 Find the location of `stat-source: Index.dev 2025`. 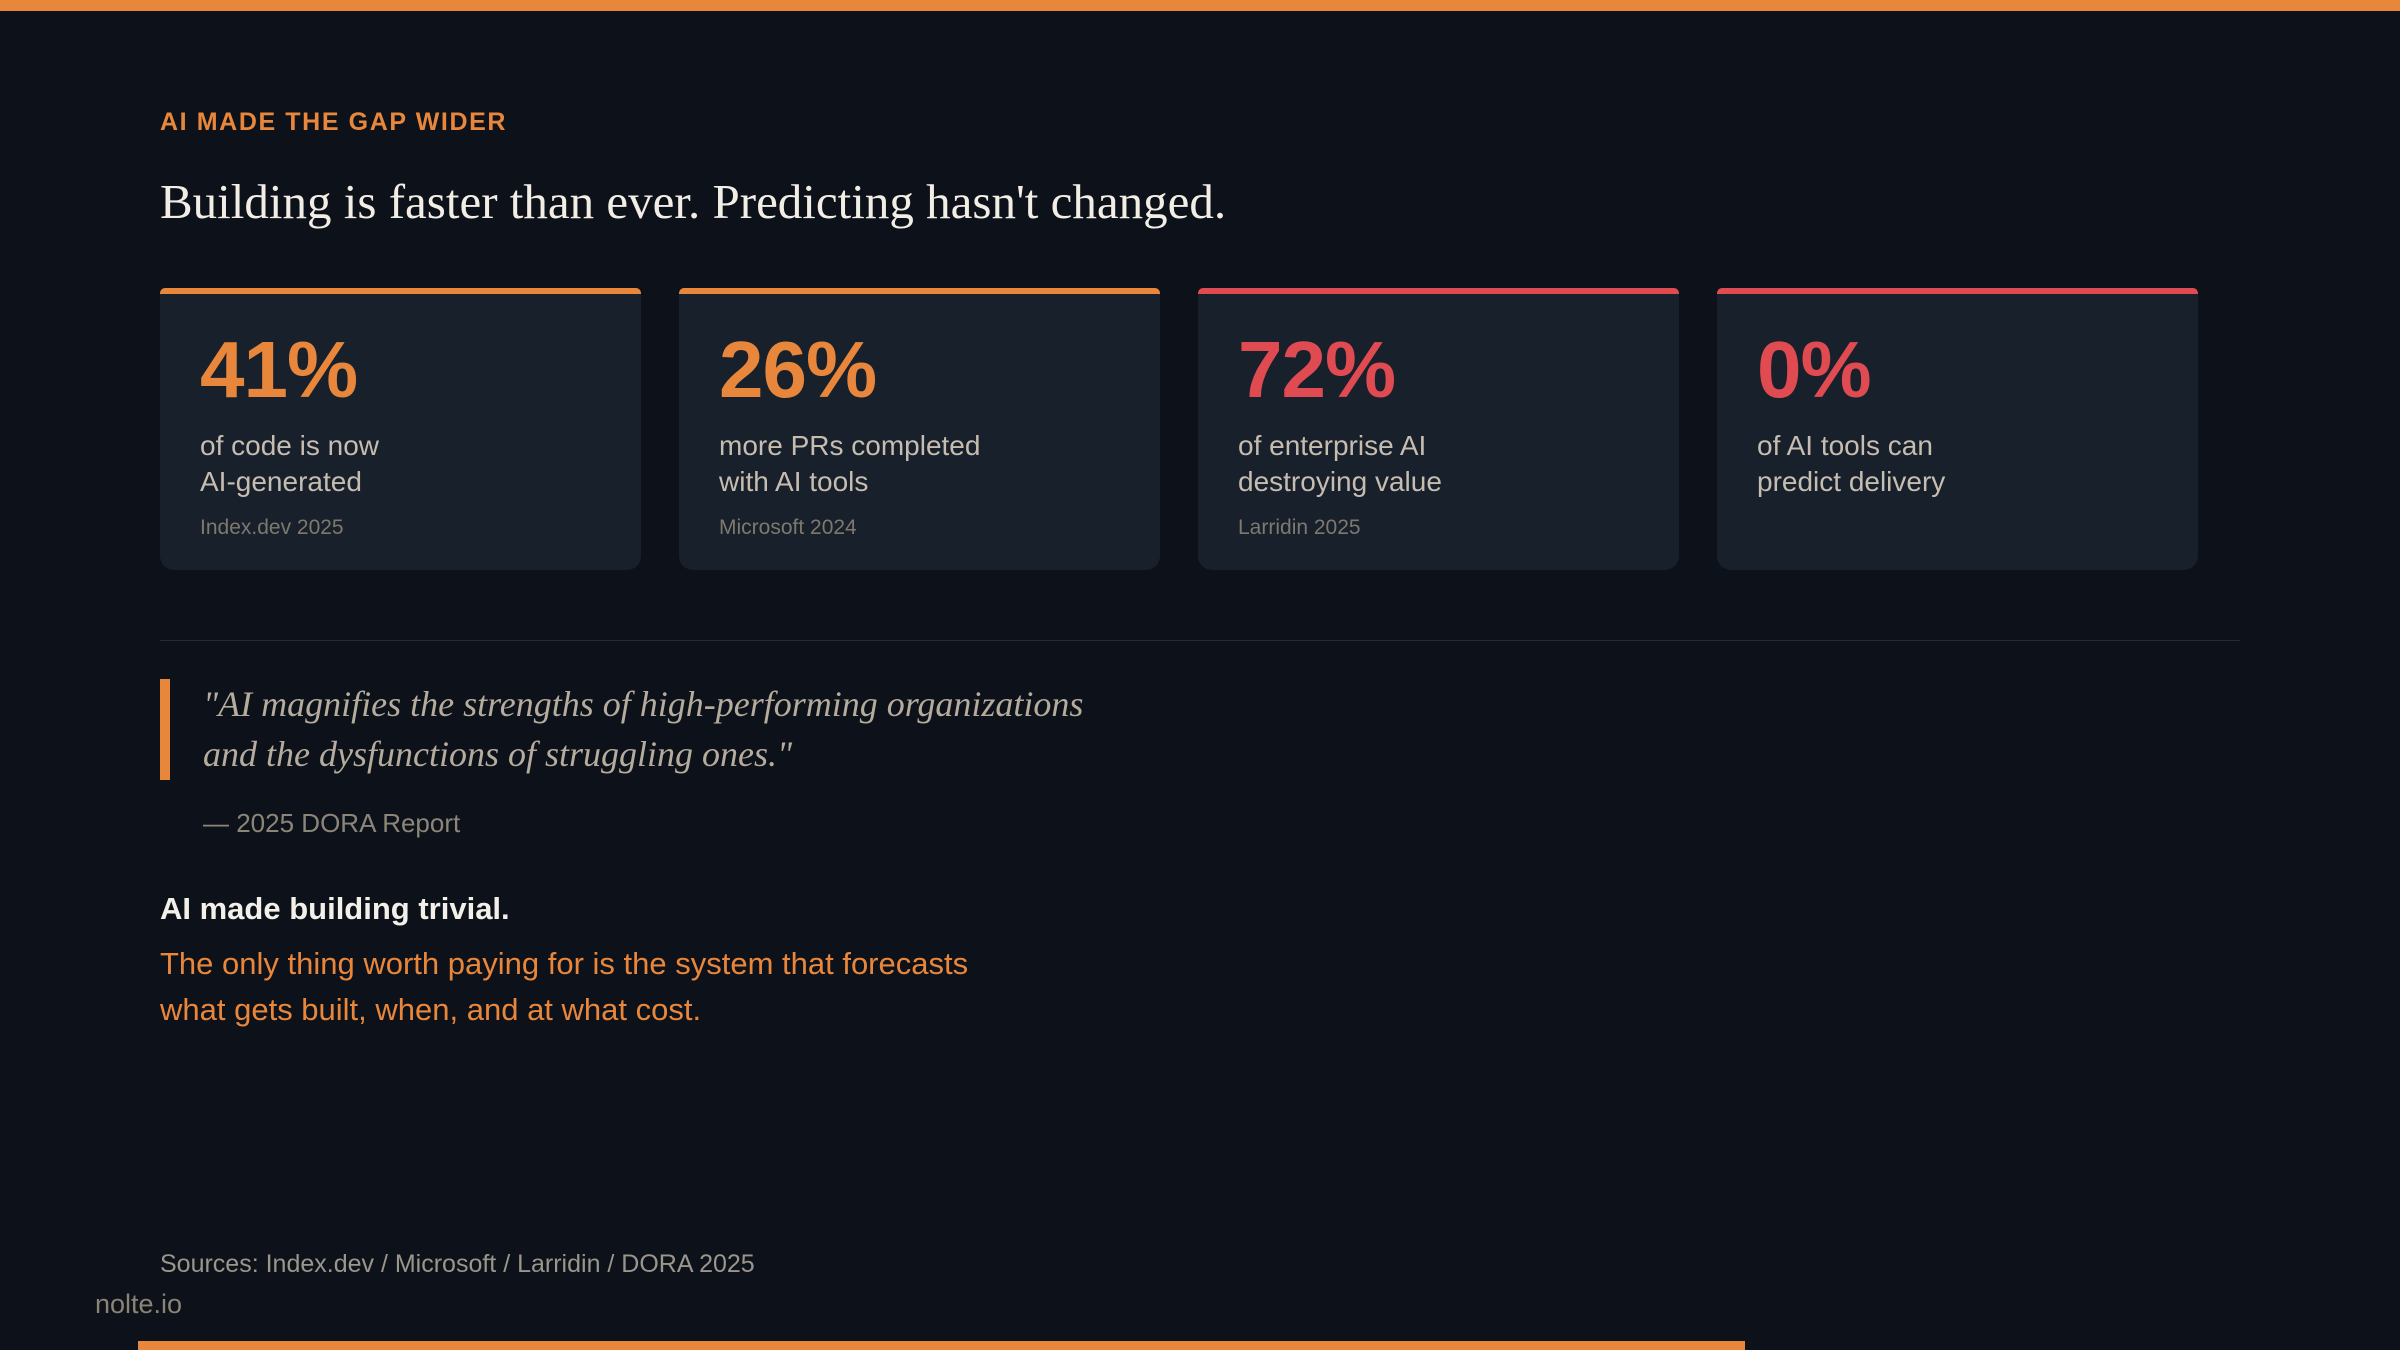

stat-source: Index.dev 2025 is located at coordinates (272, 527).